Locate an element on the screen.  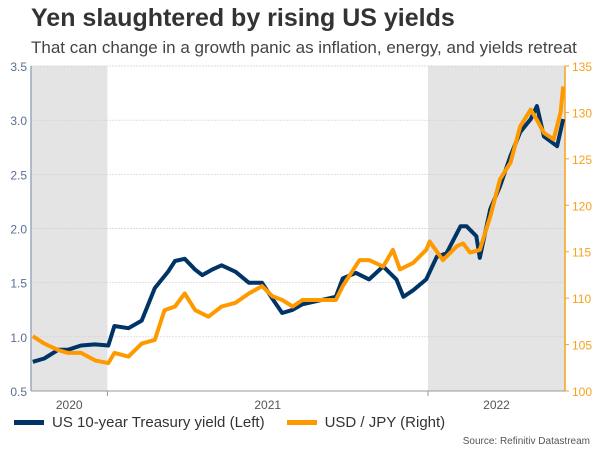
left-tick-label: 1.0 is located at coordinates (18, 338).